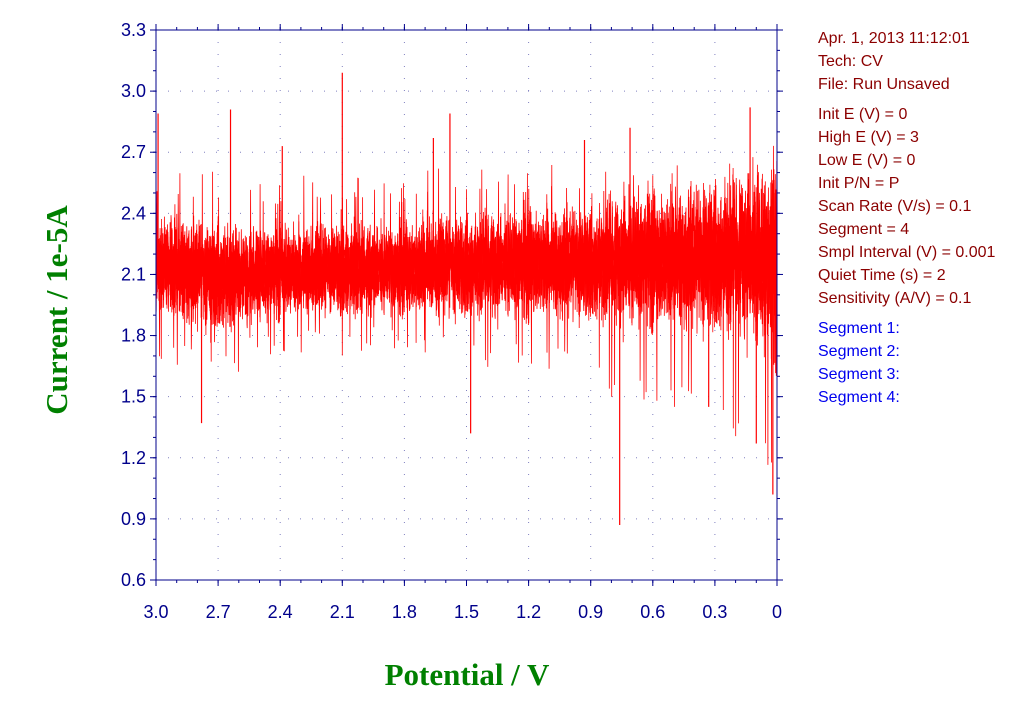  I want to click on param-low-e: Low E (V) = 0, so click(867, 160).